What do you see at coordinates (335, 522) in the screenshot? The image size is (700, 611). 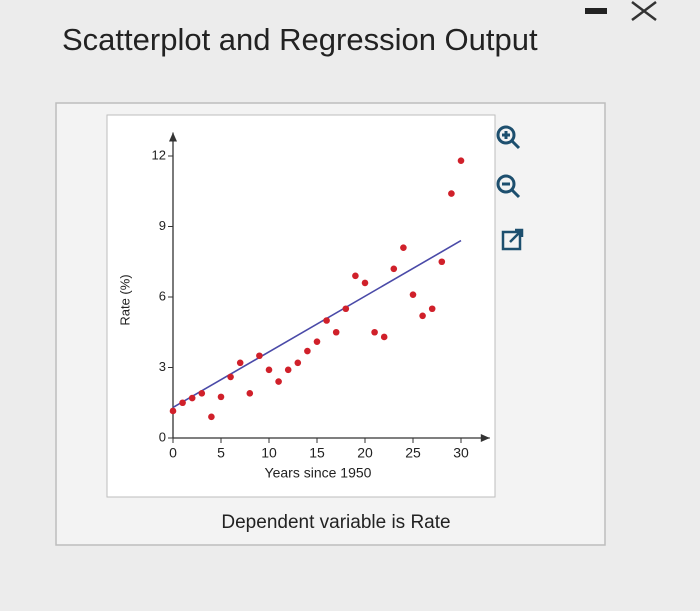 I see `note: Dependent variable is Rate` at bounding box center [335, 522].